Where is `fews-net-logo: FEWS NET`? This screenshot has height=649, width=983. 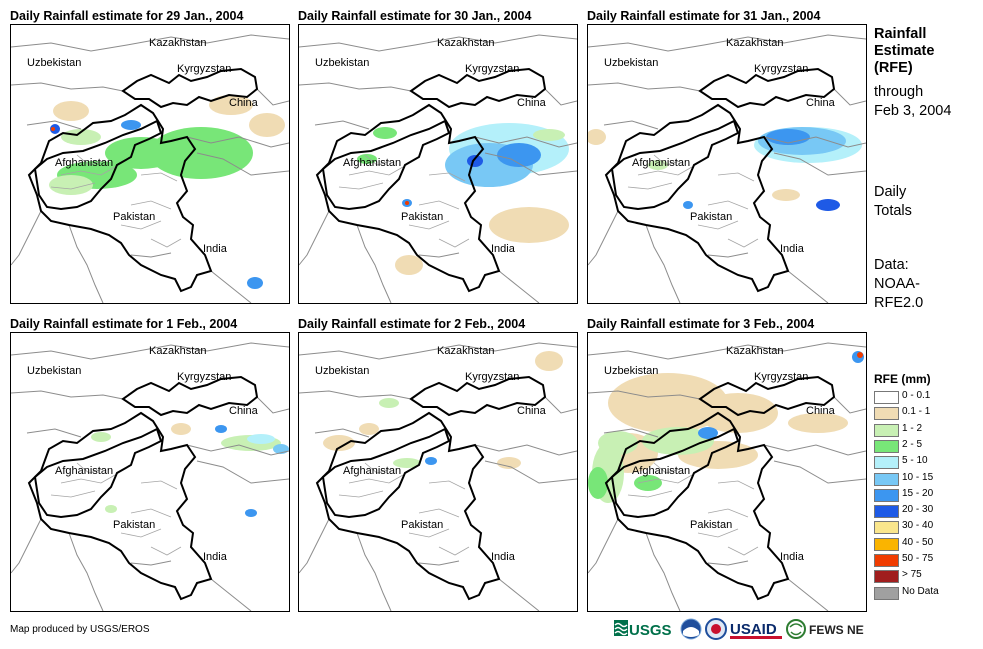 fews-net-logo: FEWS NET is located at coordinates (825, 629).